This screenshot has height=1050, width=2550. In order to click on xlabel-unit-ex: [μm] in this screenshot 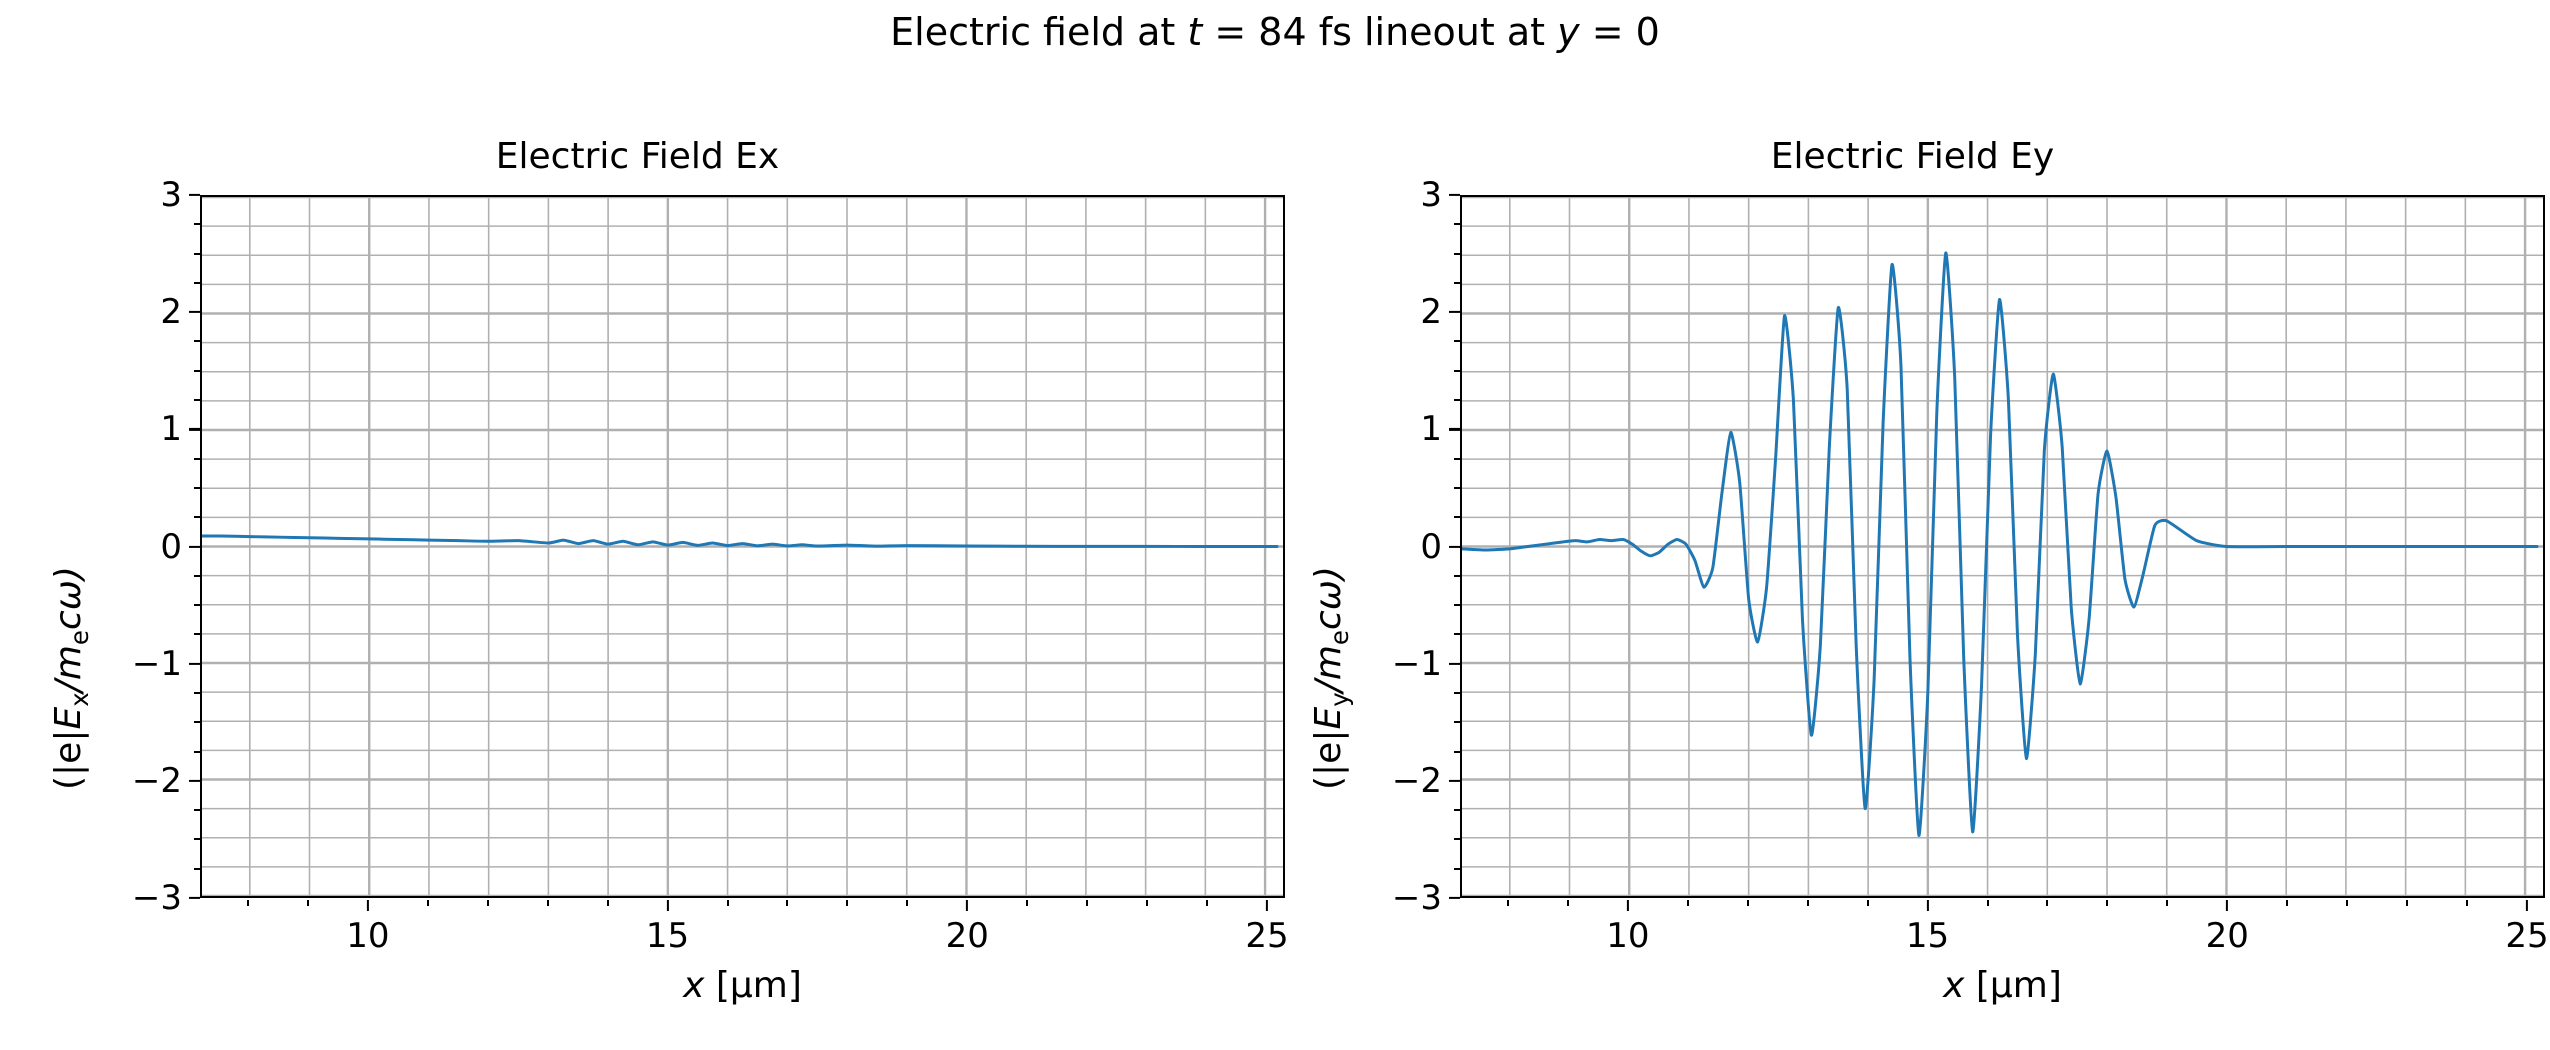, I will do `click(753, 985)`.